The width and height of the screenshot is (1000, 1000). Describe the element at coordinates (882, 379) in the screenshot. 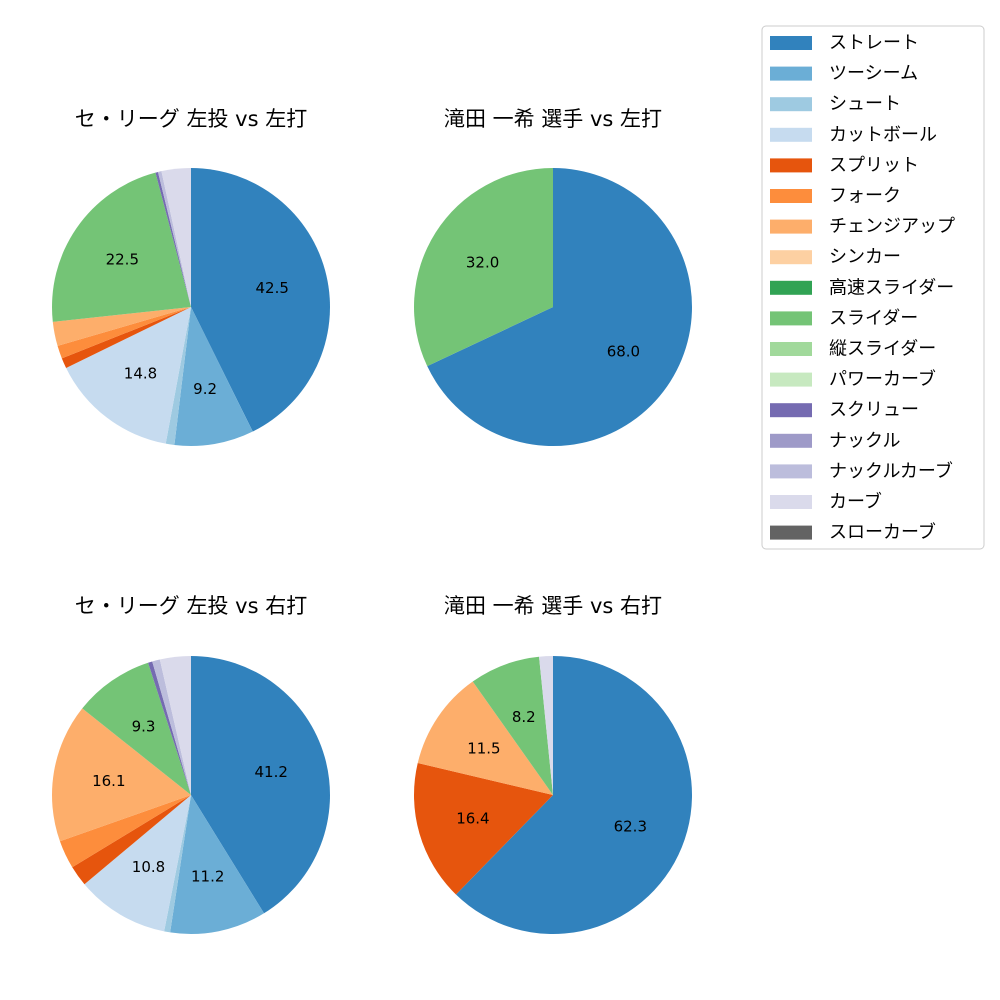

I see `legend-label: パワーカーブ` at that location.